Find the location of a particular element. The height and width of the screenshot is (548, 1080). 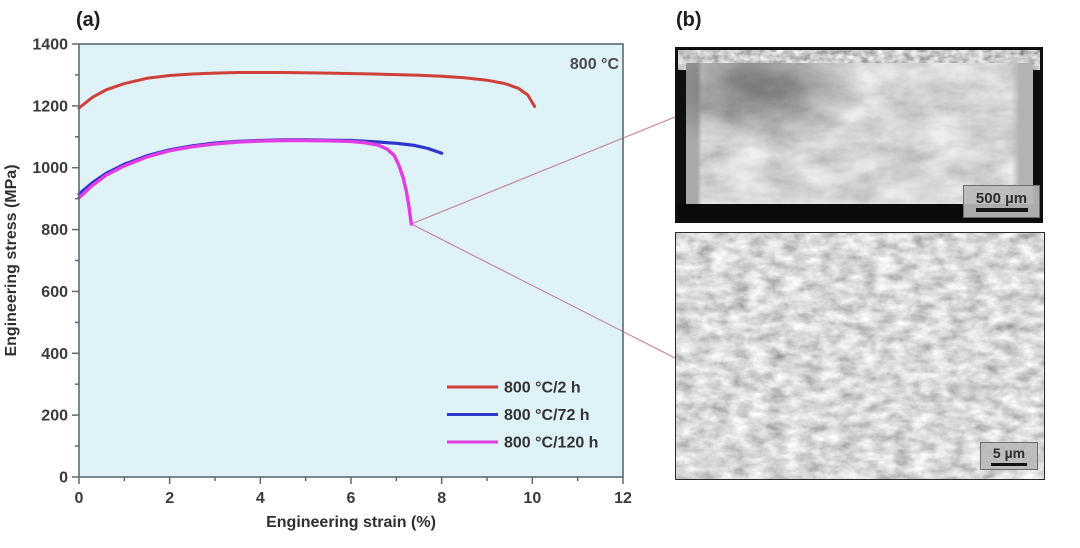

x-tick-label: 12 is located at coordinates (623, 498).